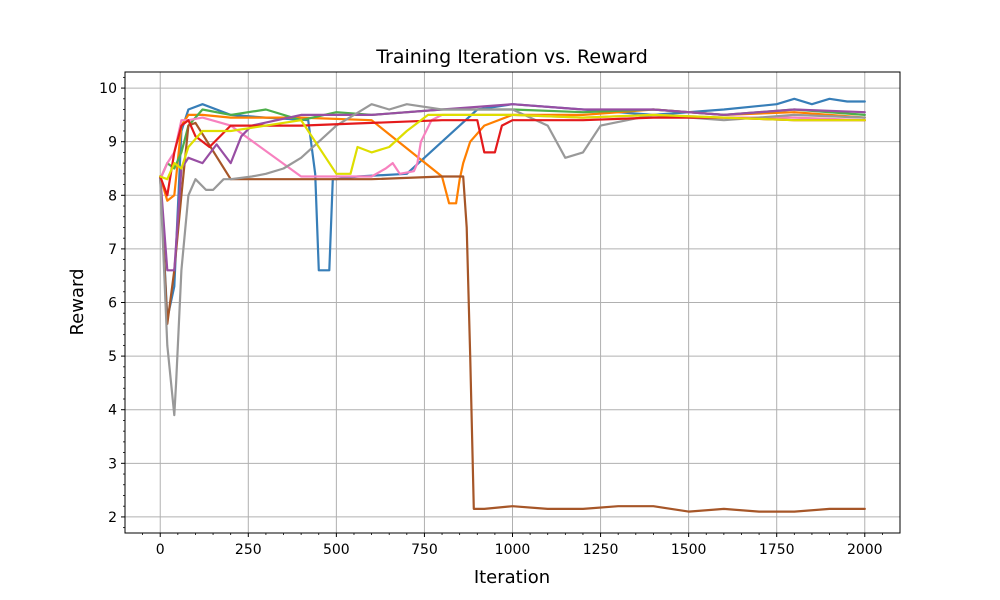 The image size is (1000, 600). Describe the element at coordinates (512, 577) in the screenshot. I see `x-axis-label: Iteration` at that location.